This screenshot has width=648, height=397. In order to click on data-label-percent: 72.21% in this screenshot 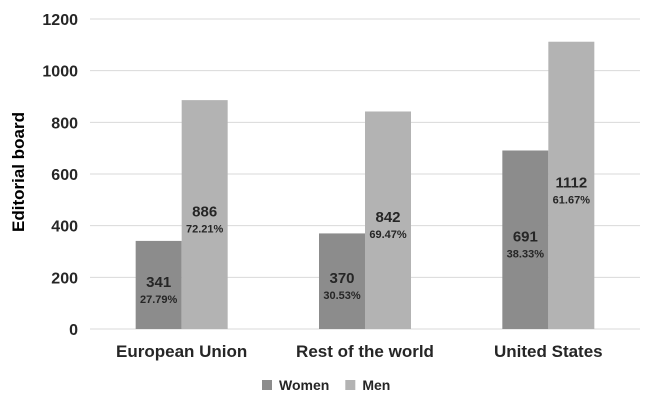, I will do `click(205, 230)`.